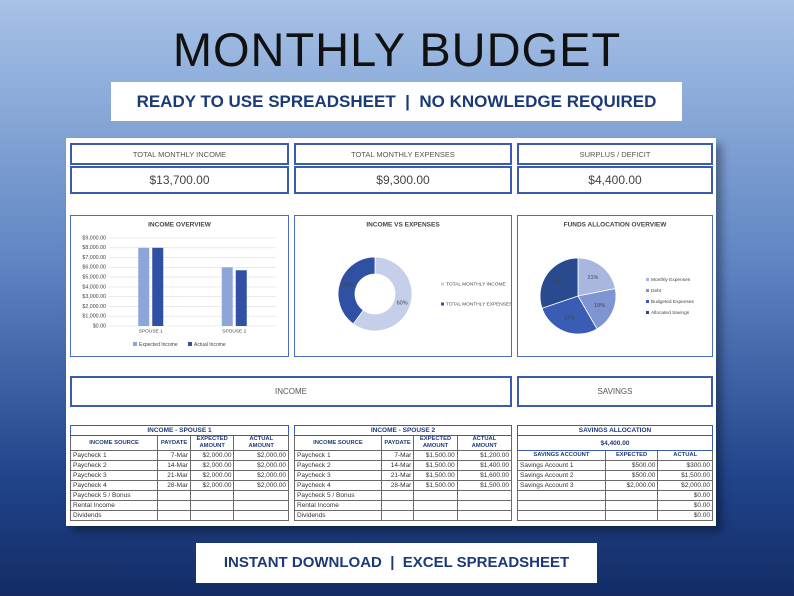 The image size is (794, 596). Describe the element at coordinates (402, 303) in the screenshot. I see `slice-label: 60%` at that location.